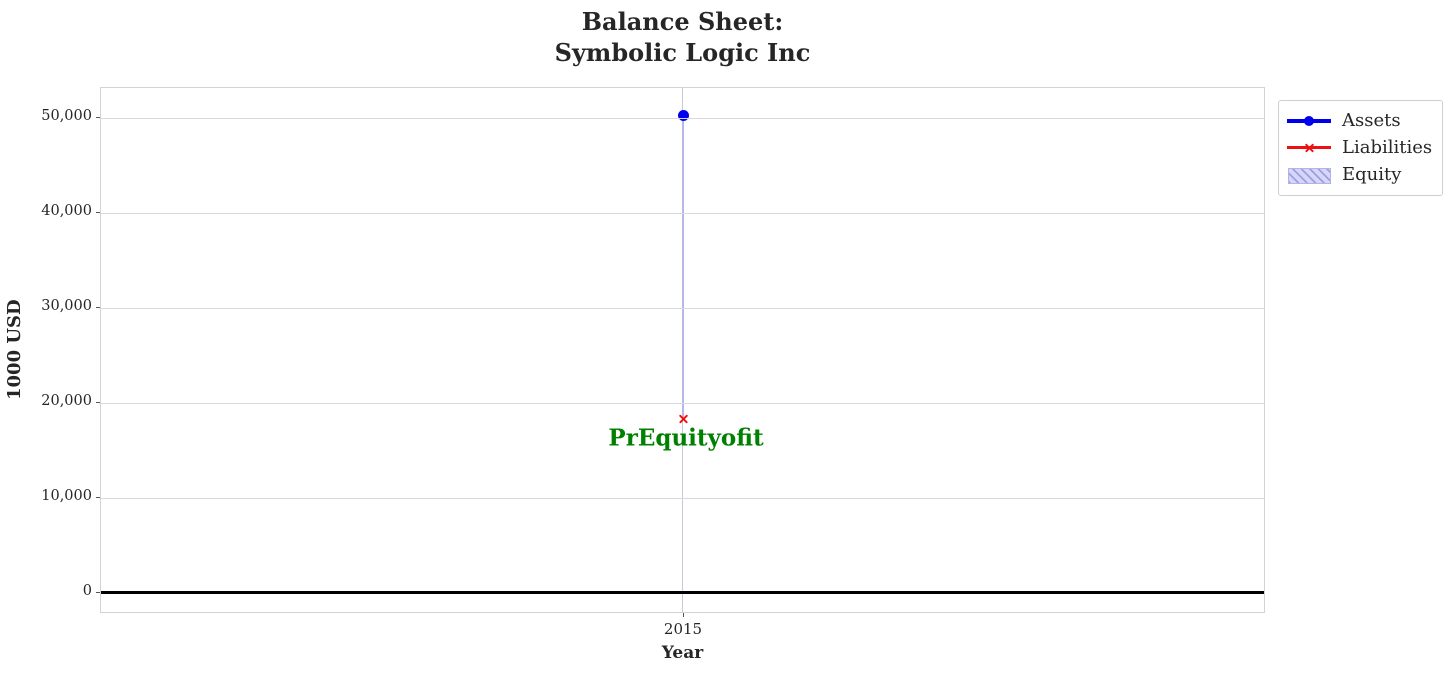 This screenshot has width=1454, height=676. What do you see at coordinates (686, 438) in the screenshot?
I see `annotation-text: PrEquityofit` at bounding box center [686, 438].